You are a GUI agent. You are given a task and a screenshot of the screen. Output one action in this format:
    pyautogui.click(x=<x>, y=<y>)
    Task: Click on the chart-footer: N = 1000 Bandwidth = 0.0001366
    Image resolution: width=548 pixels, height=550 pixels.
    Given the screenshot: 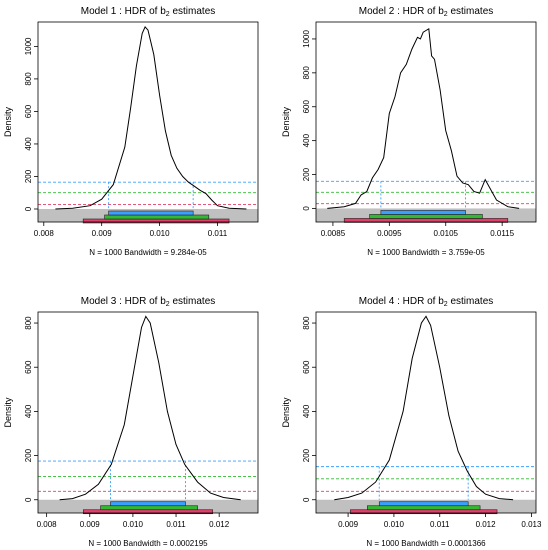 What is the action you would take?
    pyautogui.click(x=426, y=543)
    